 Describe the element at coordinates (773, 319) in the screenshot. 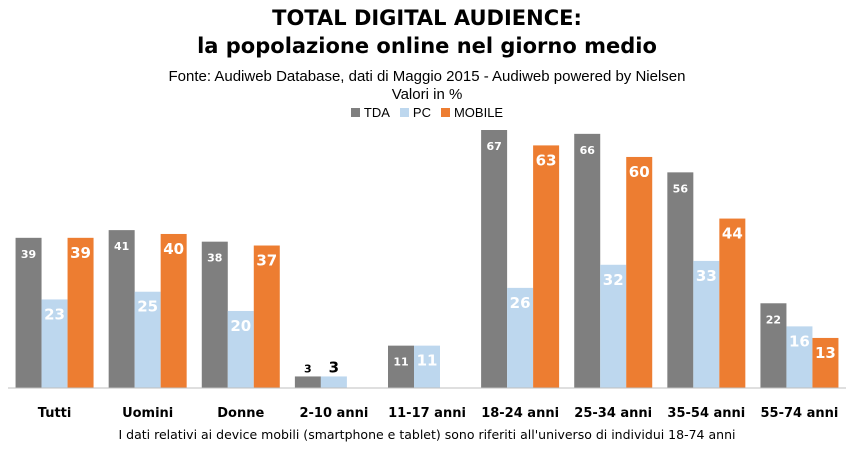

I see `data-label-tda-8: 22` at that location.